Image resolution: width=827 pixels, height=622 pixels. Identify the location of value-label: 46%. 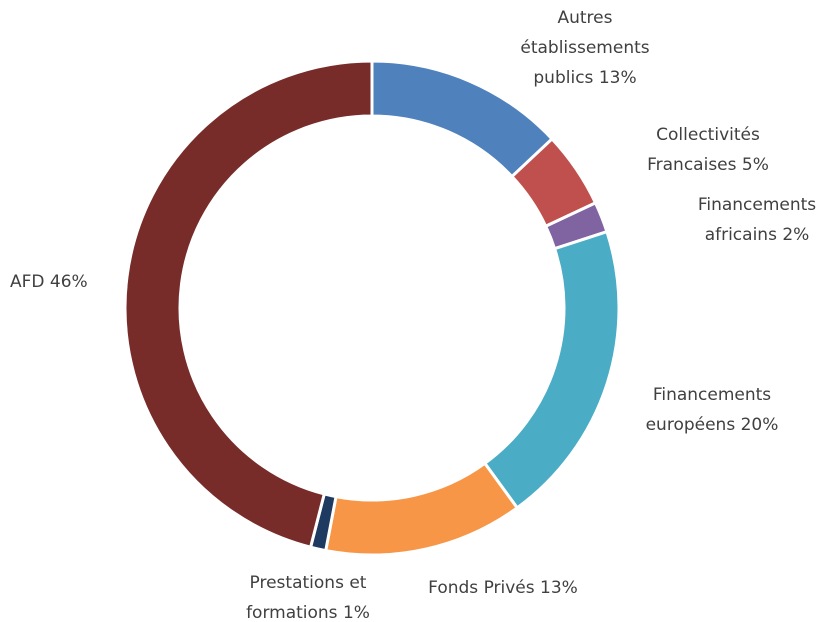
(68, 282).